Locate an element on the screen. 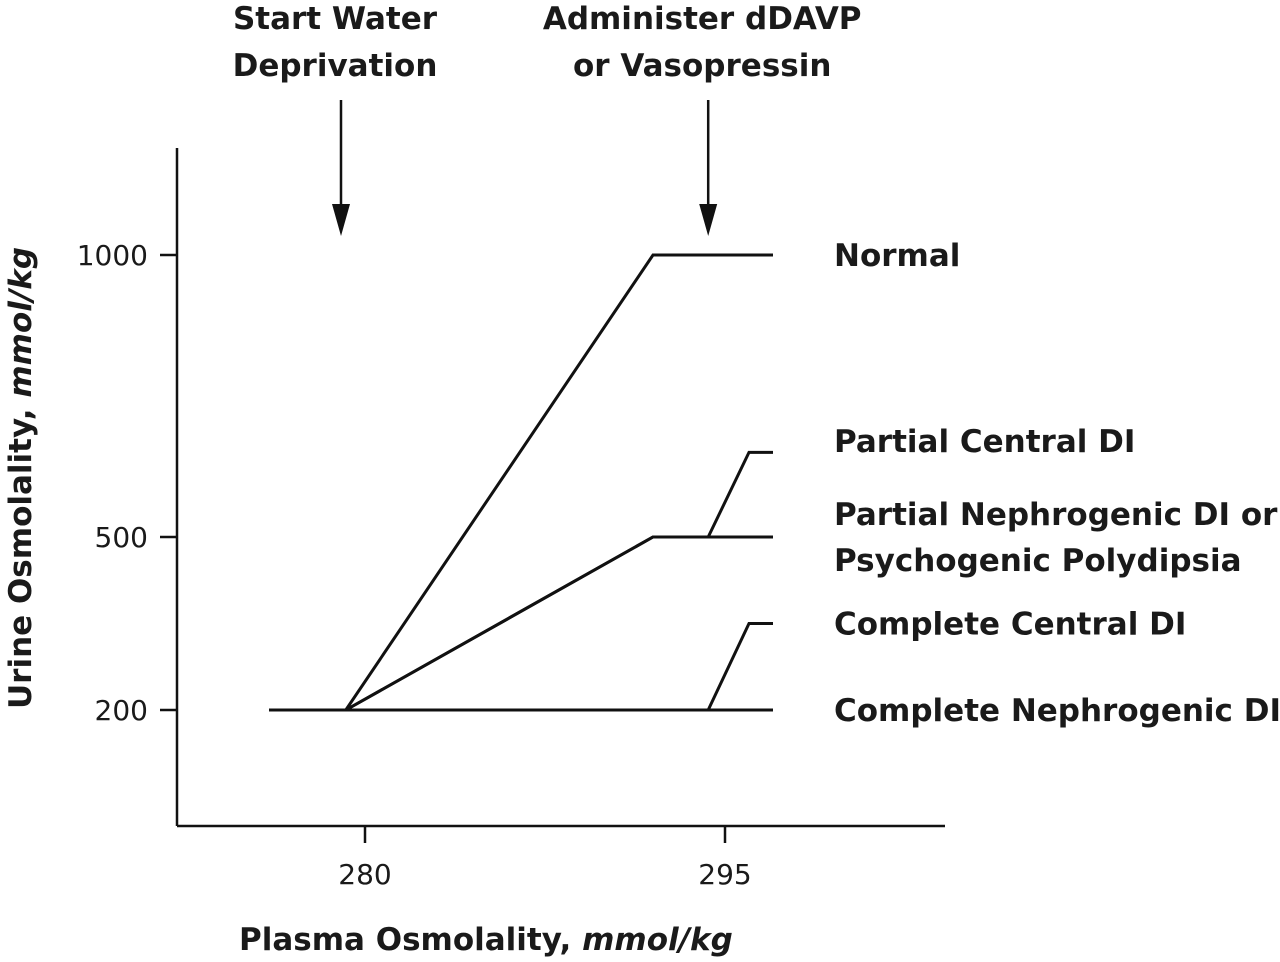  series-line-partial-central-di is located at coordinates (559, 581).